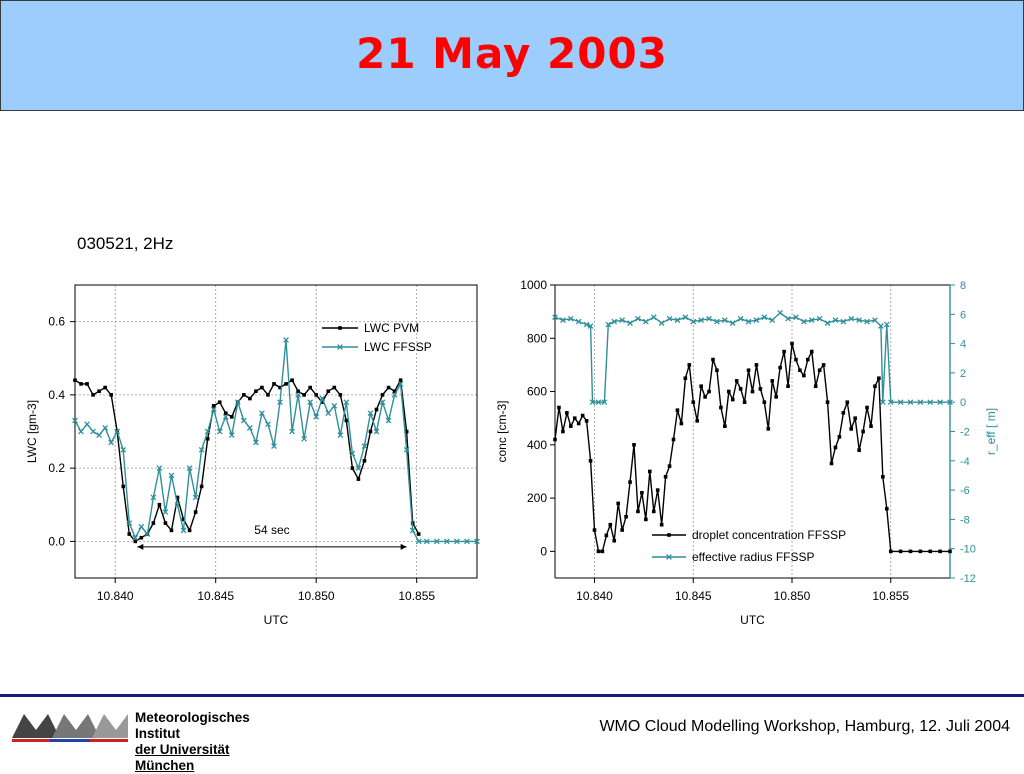 The image size is (1024, 774). Describe the element at coordinates (752, 357) in the screenshot. I see `series-line-effective-radius` at that location.